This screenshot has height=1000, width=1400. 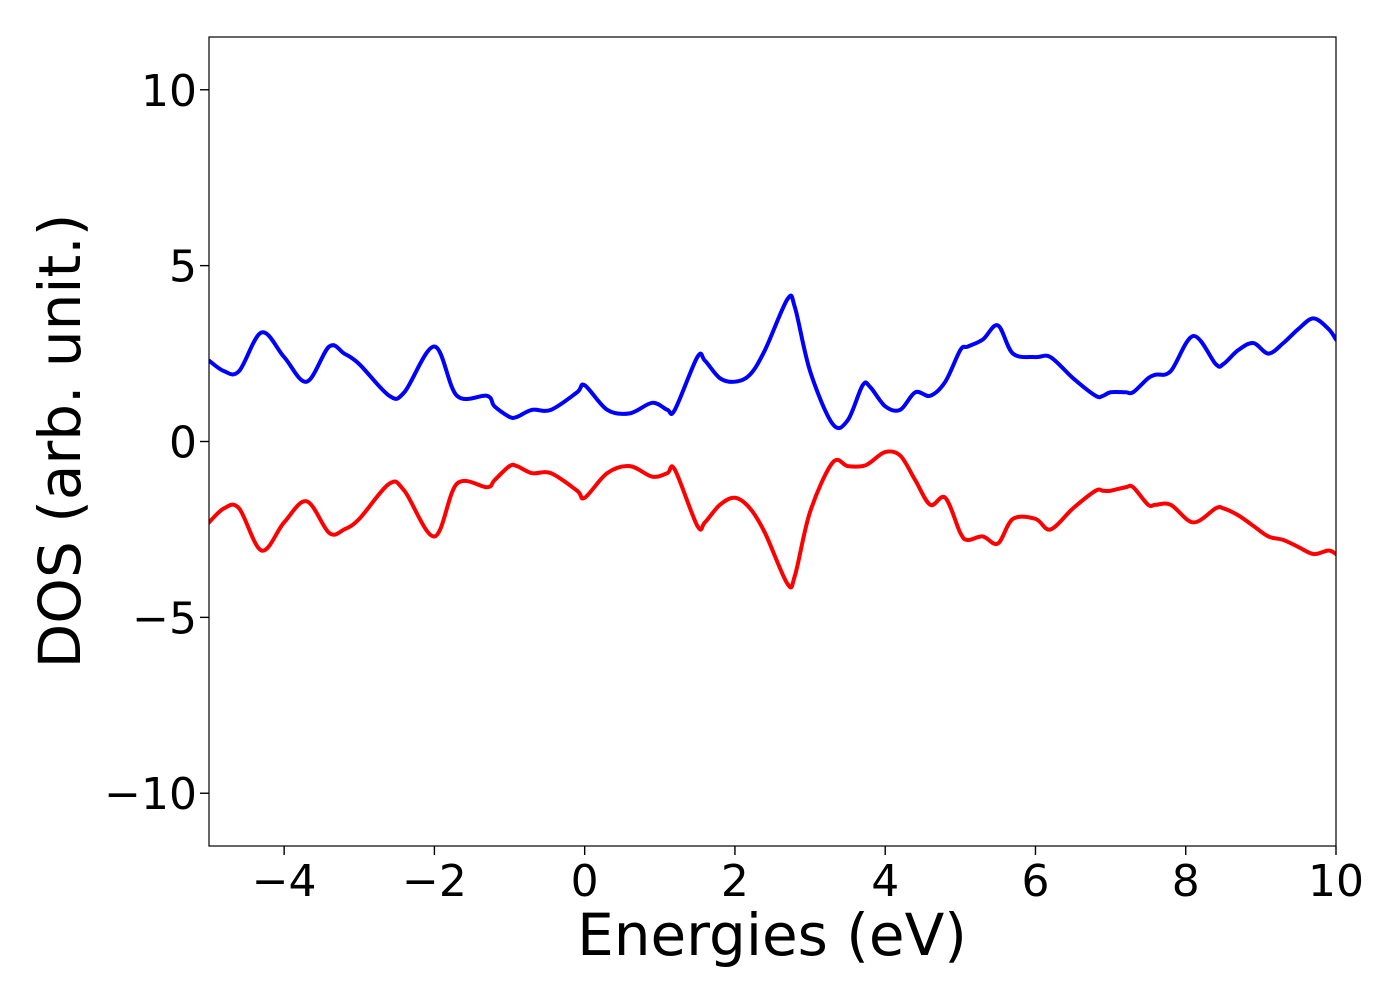 I want to click on x-axis-title: Energies (eV), so click(x=772, y=935).